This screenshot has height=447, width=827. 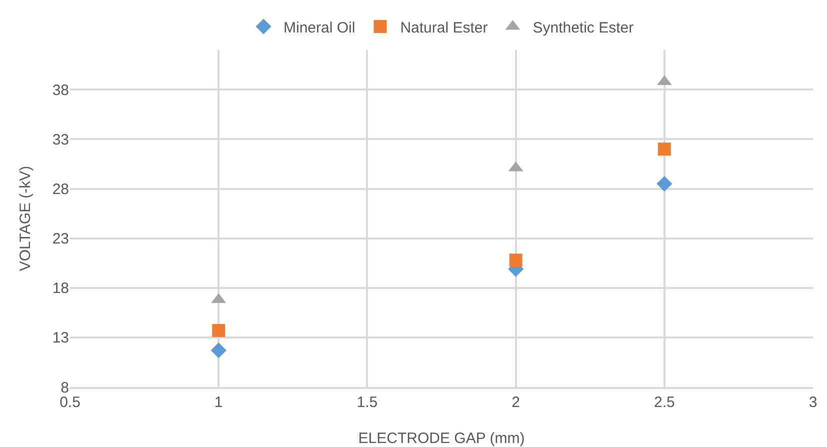 What do you see at coordinates (516, 402) in the screenshot?
I see `x-tick-label: 2` at bounding box center [516, 402].